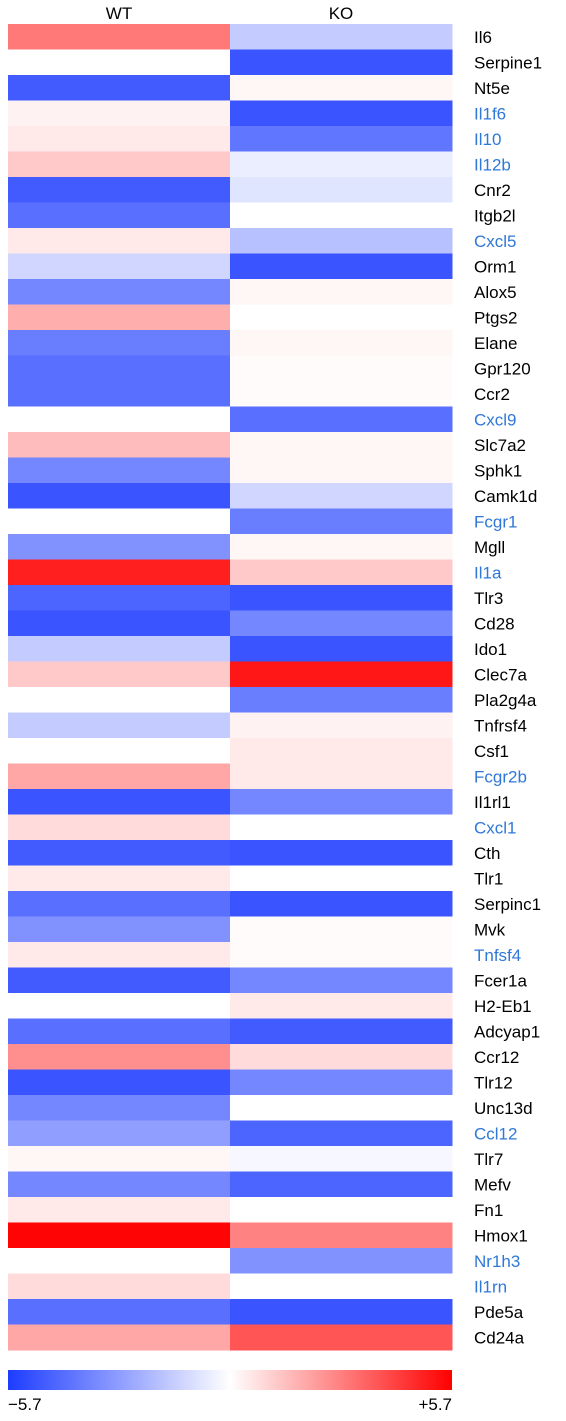 The height and width of the screenshot is (1421, 566). I want to click on heatmap-cell-il6-wt, so click(119, 37).